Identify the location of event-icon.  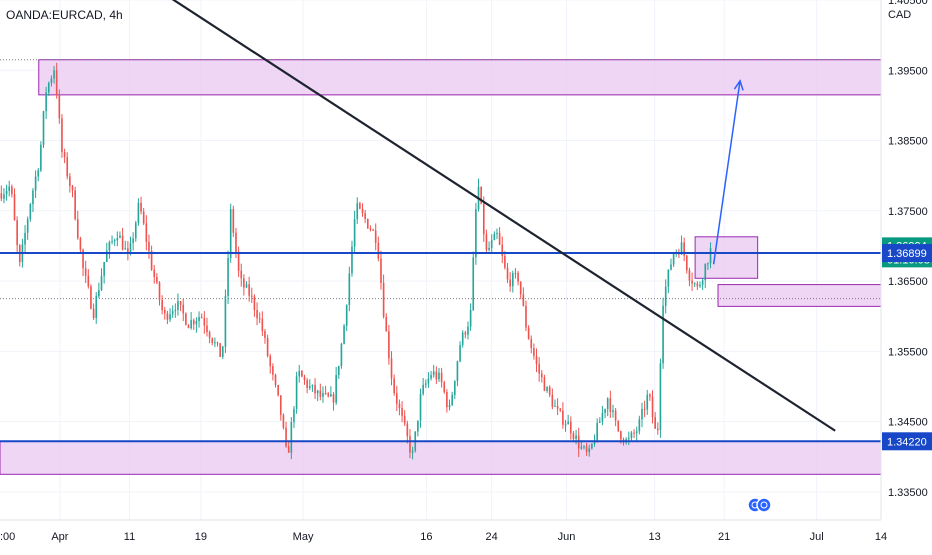
(764, 505).